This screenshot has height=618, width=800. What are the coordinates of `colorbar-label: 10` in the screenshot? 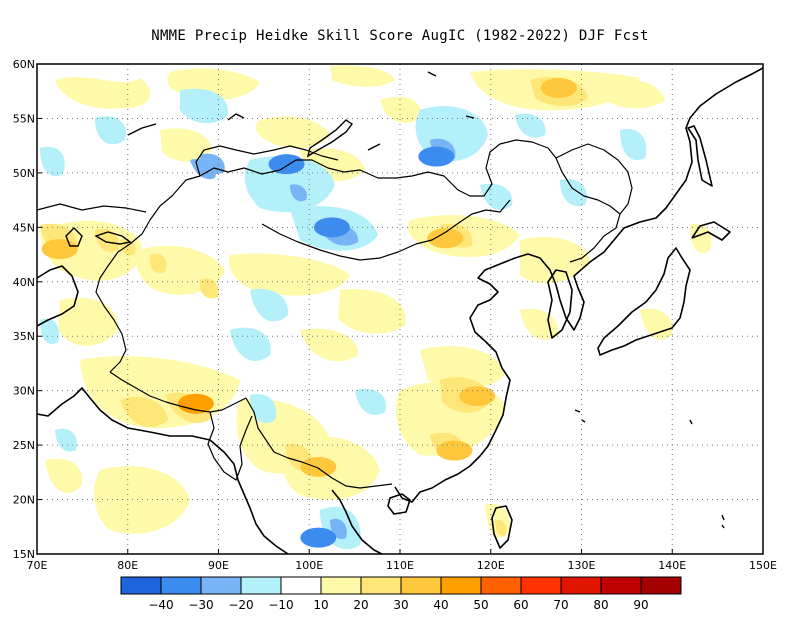 It's located at (320, 605).